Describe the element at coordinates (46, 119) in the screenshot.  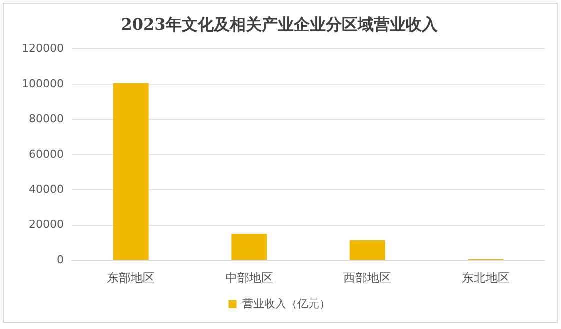
I see `y-tick-label: 80000` at that location.